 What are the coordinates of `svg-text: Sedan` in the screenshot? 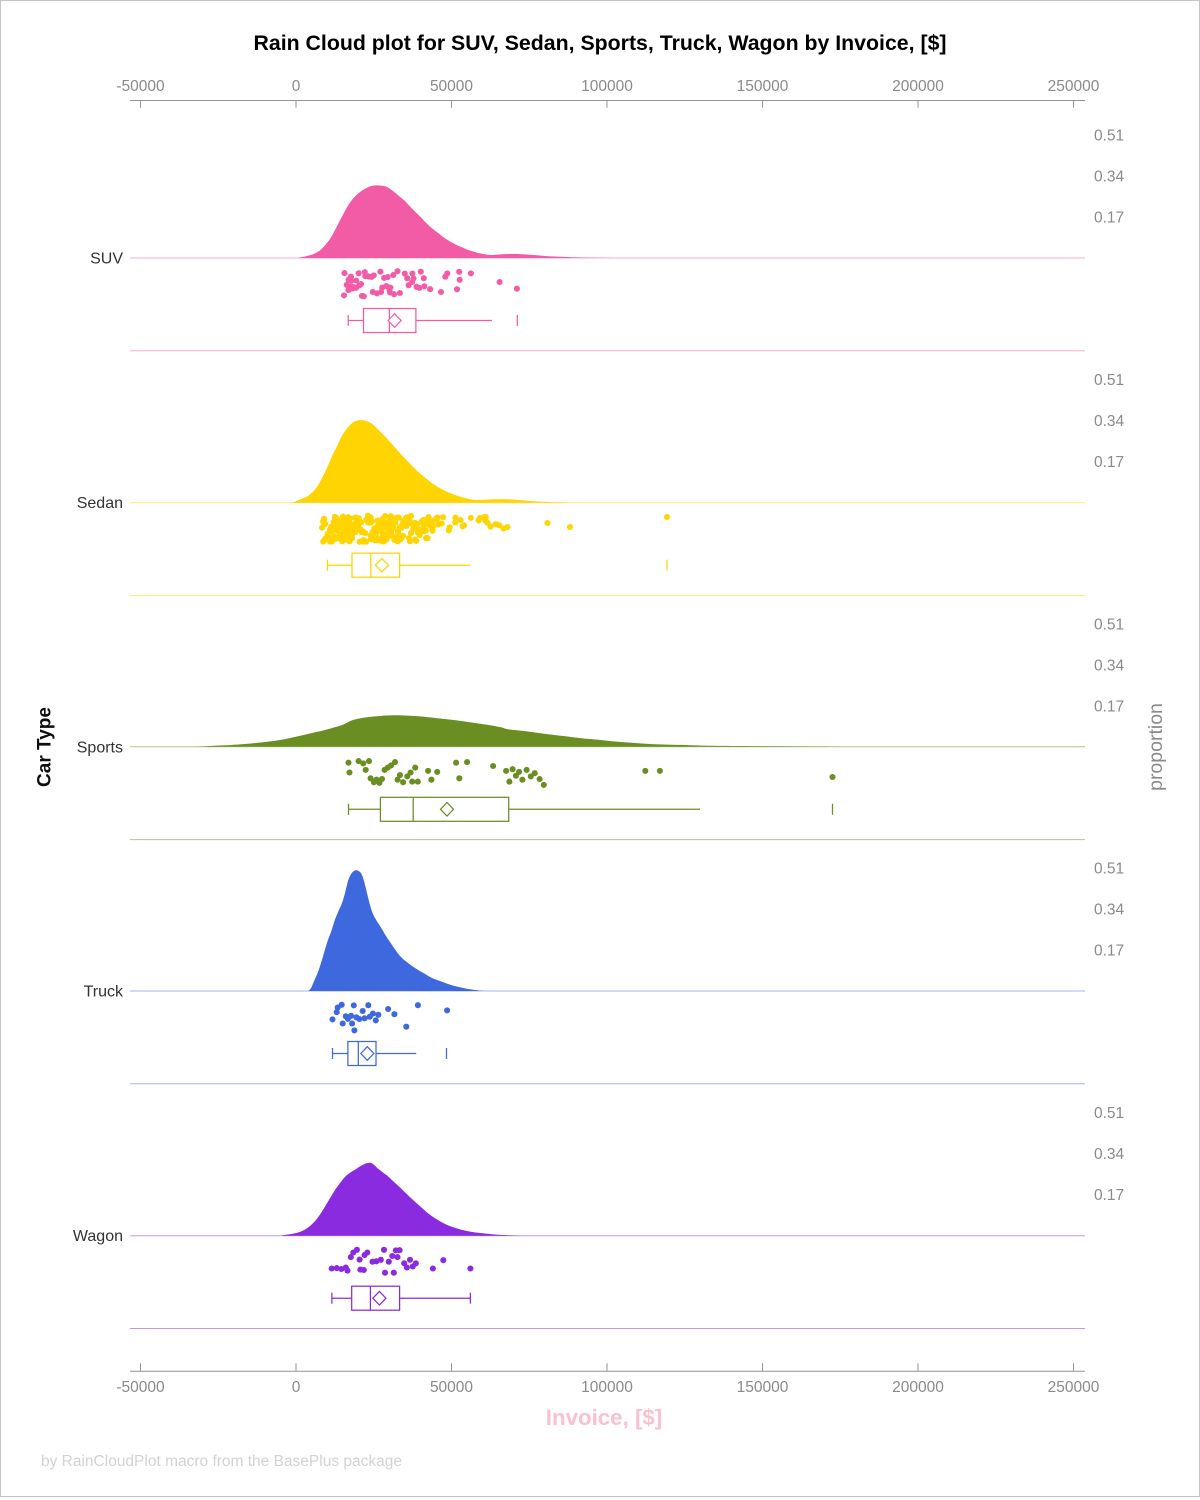 It's located at (100, 503).